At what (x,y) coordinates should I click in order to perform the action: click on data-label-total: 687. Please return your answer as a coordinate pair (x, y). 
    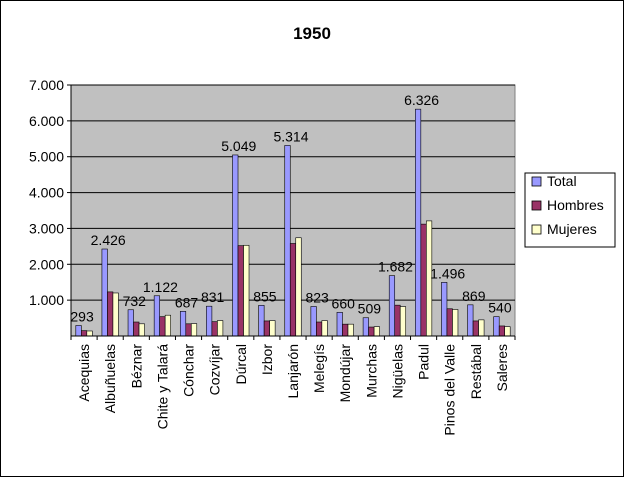
    Looking at the image, I should click on (187, 302).